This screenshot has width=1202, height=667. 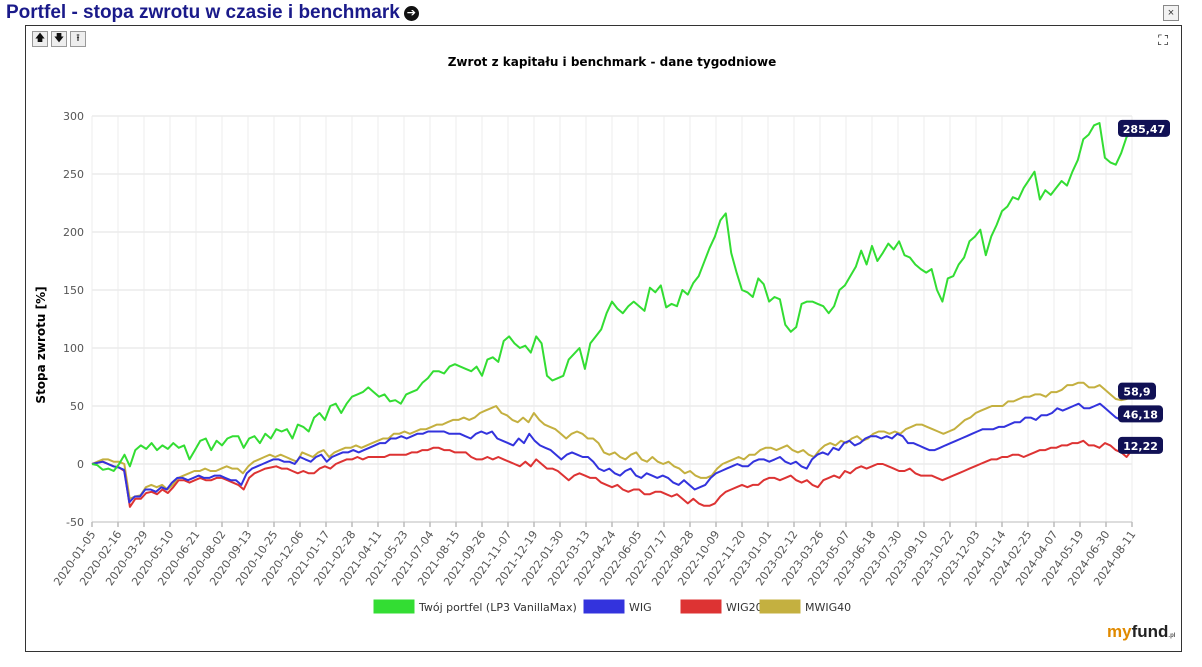 What do you see at coordinates (640, 607) in the screenshot?
I see `legend-label: WIG` at bounding box center [640, 607].